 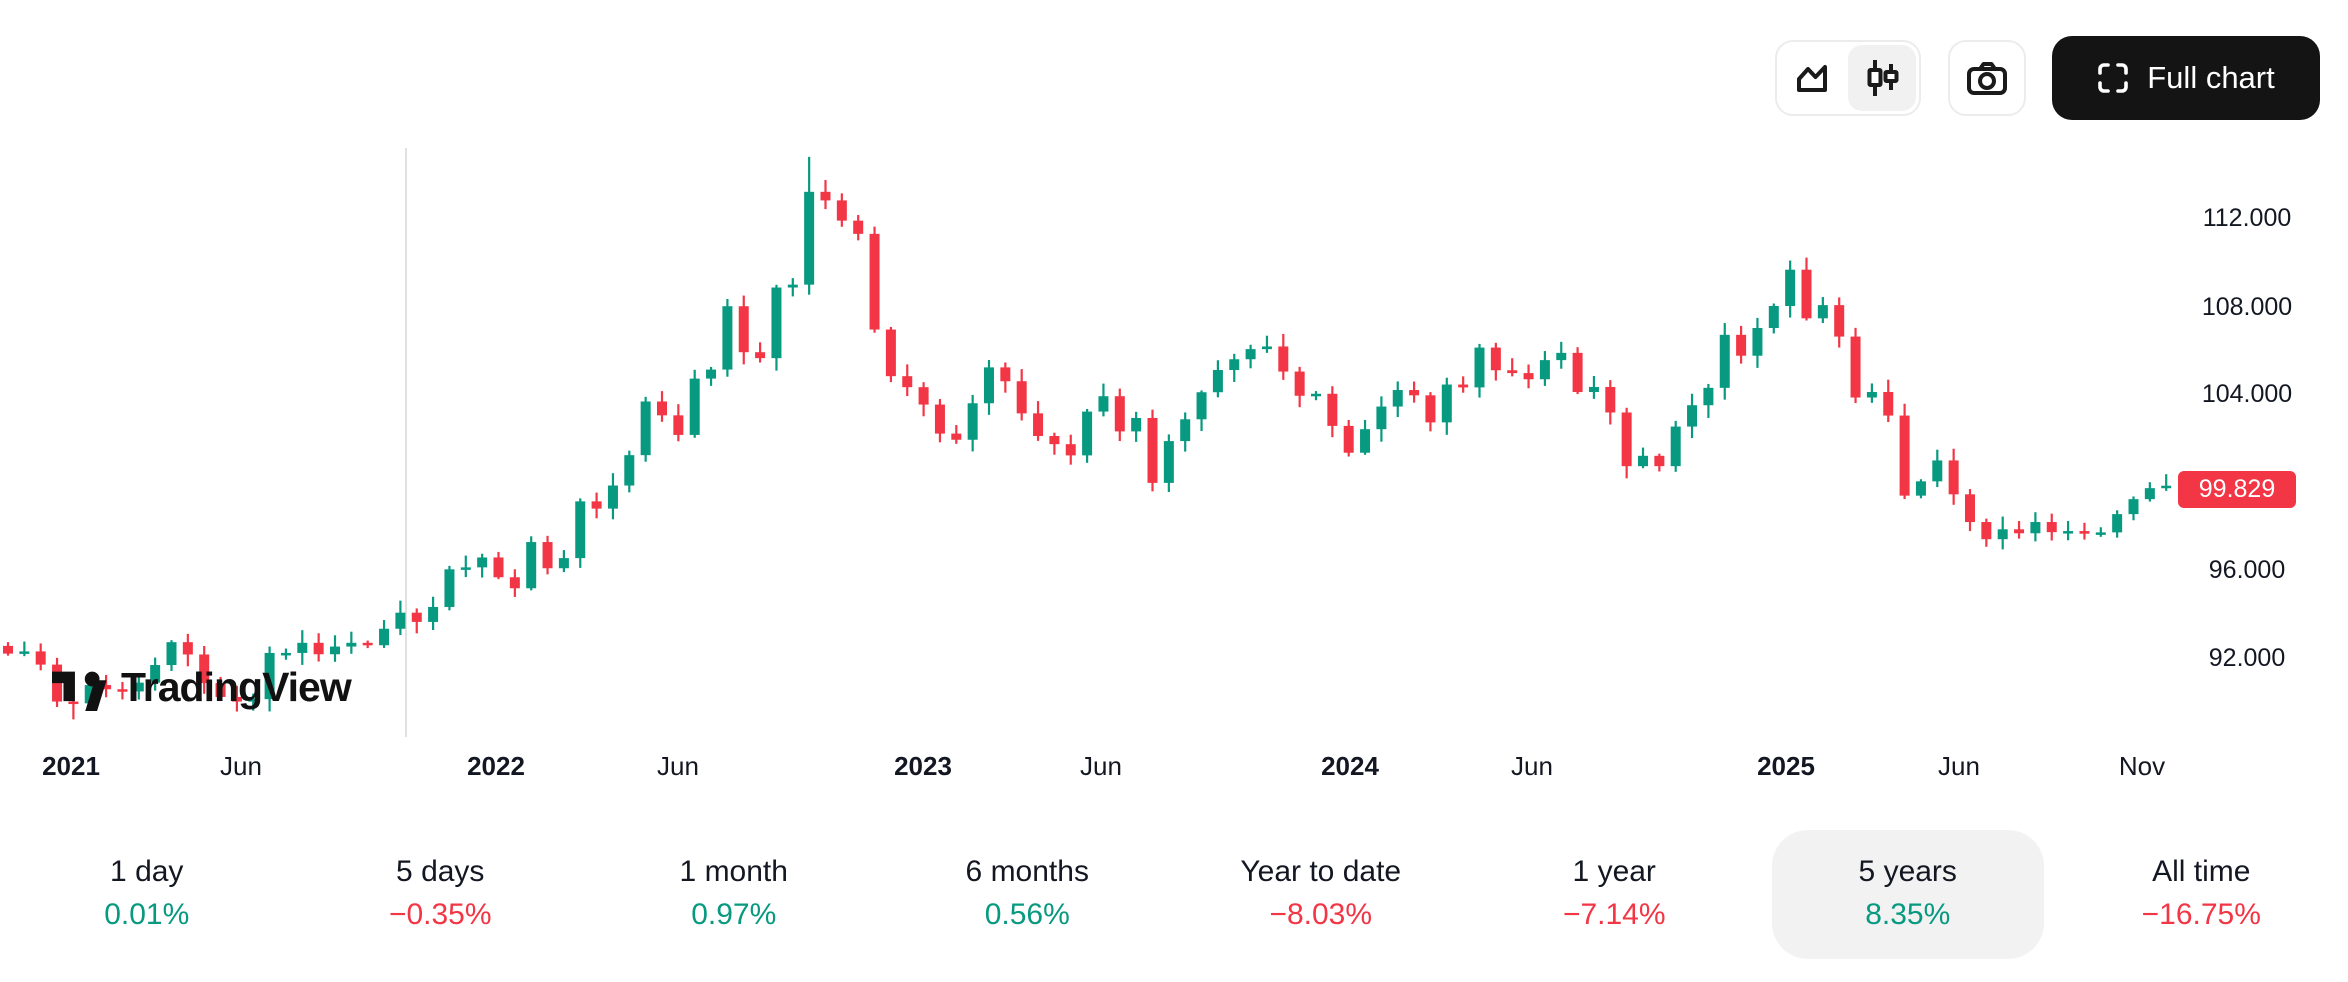 I want to click on period-pill: 5 days −0.35%, so click(x=440, y=894).